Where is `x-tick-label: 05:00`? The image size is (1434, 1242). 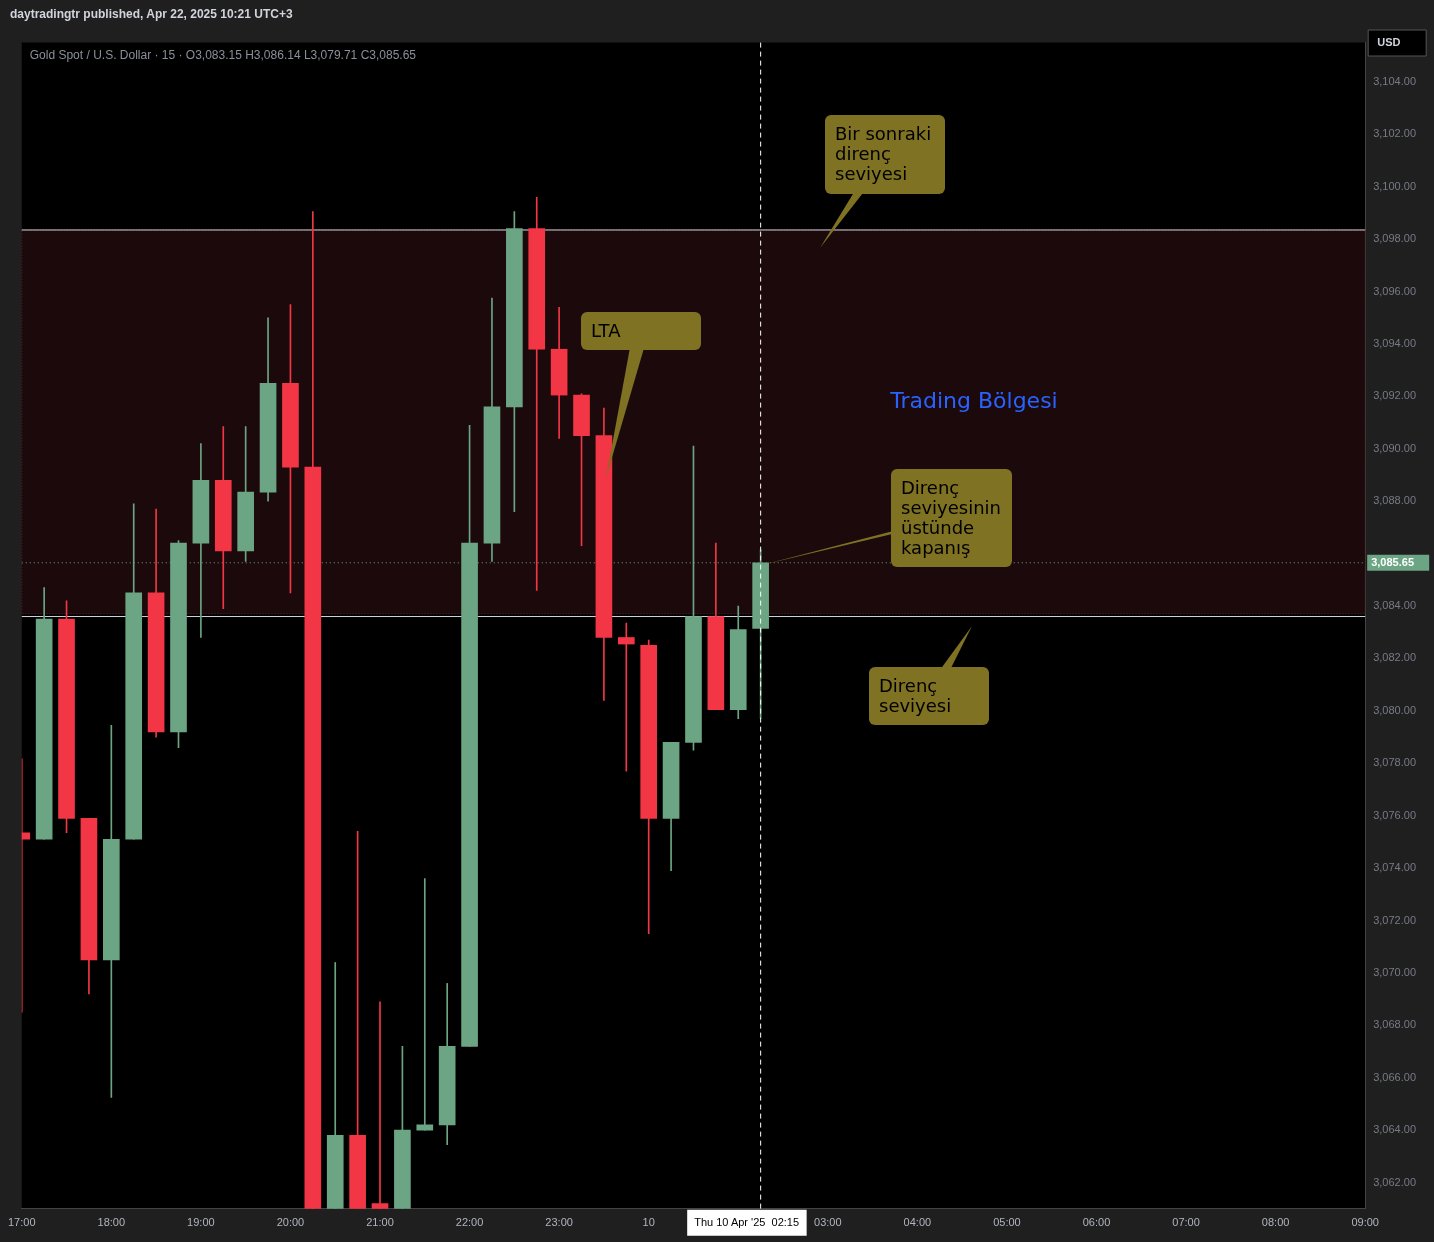 x-tick-label: 05:00 is located at coordinates (1007, 1222).